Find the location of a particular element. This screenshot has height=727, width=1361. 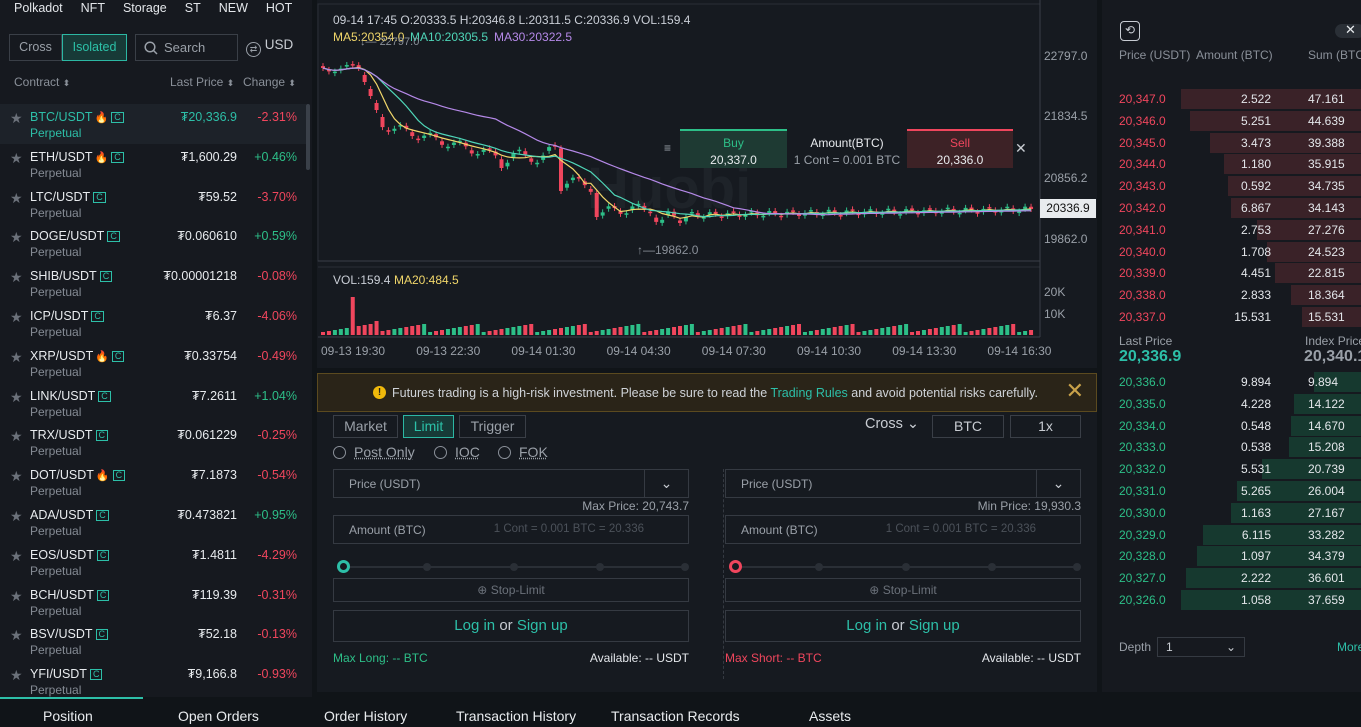

contract-row: ★ LINK/USDT C Perpetual ₮7.2611 +1.04% is located at coordinates (153, 403).